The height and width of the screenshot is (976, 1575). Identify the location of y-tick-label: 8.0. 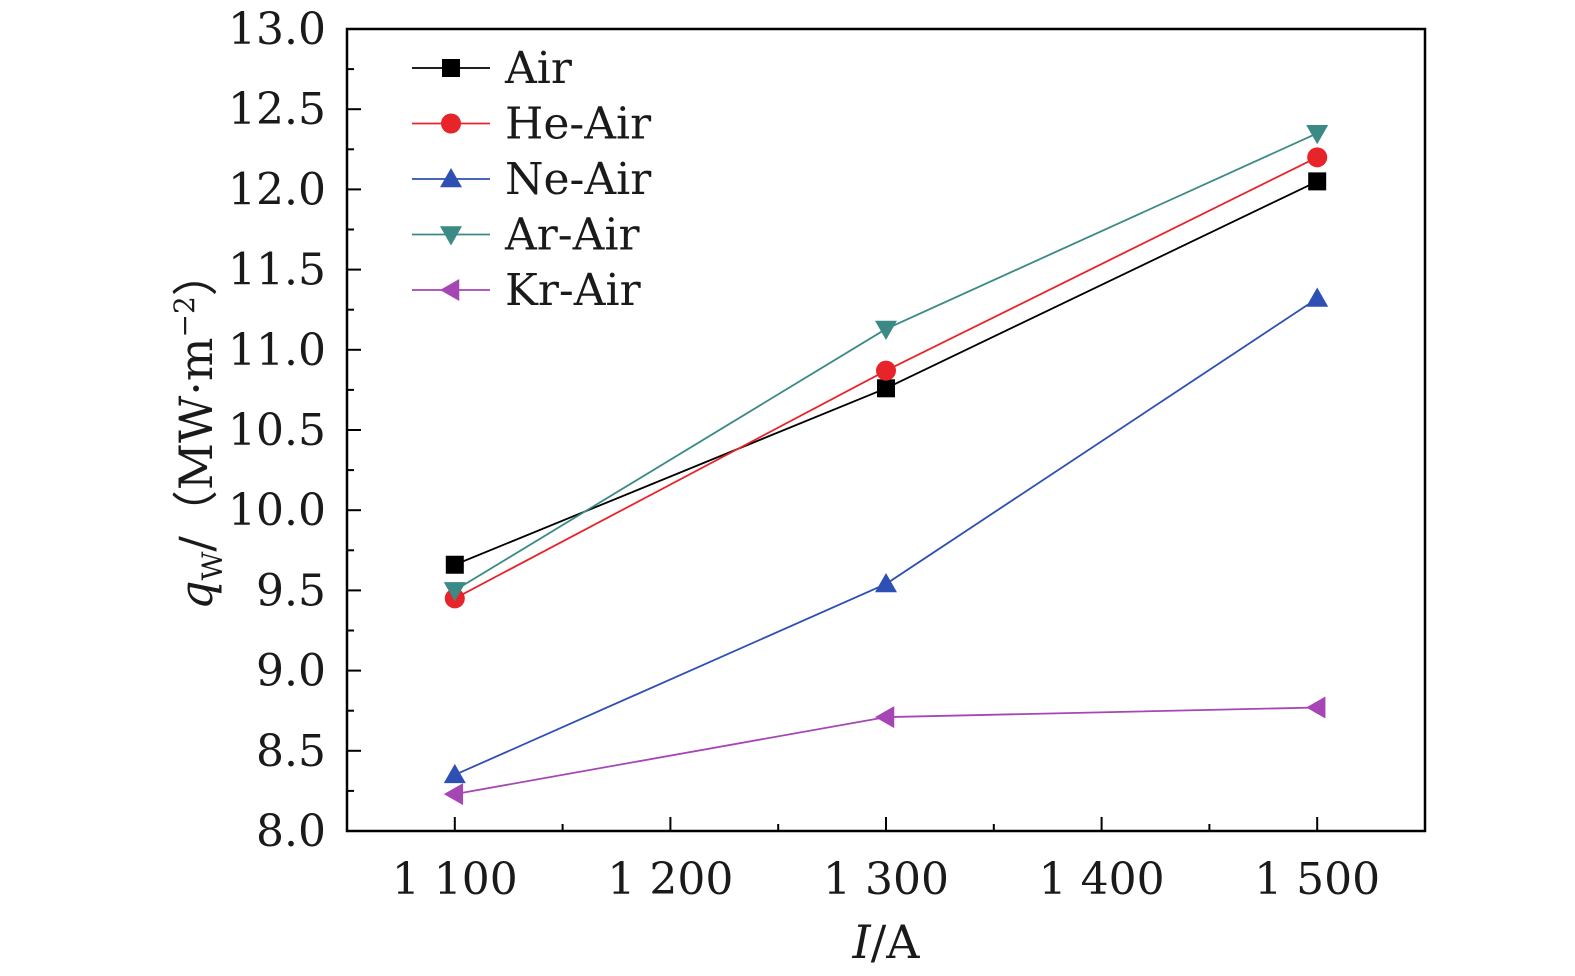
(291, 831).